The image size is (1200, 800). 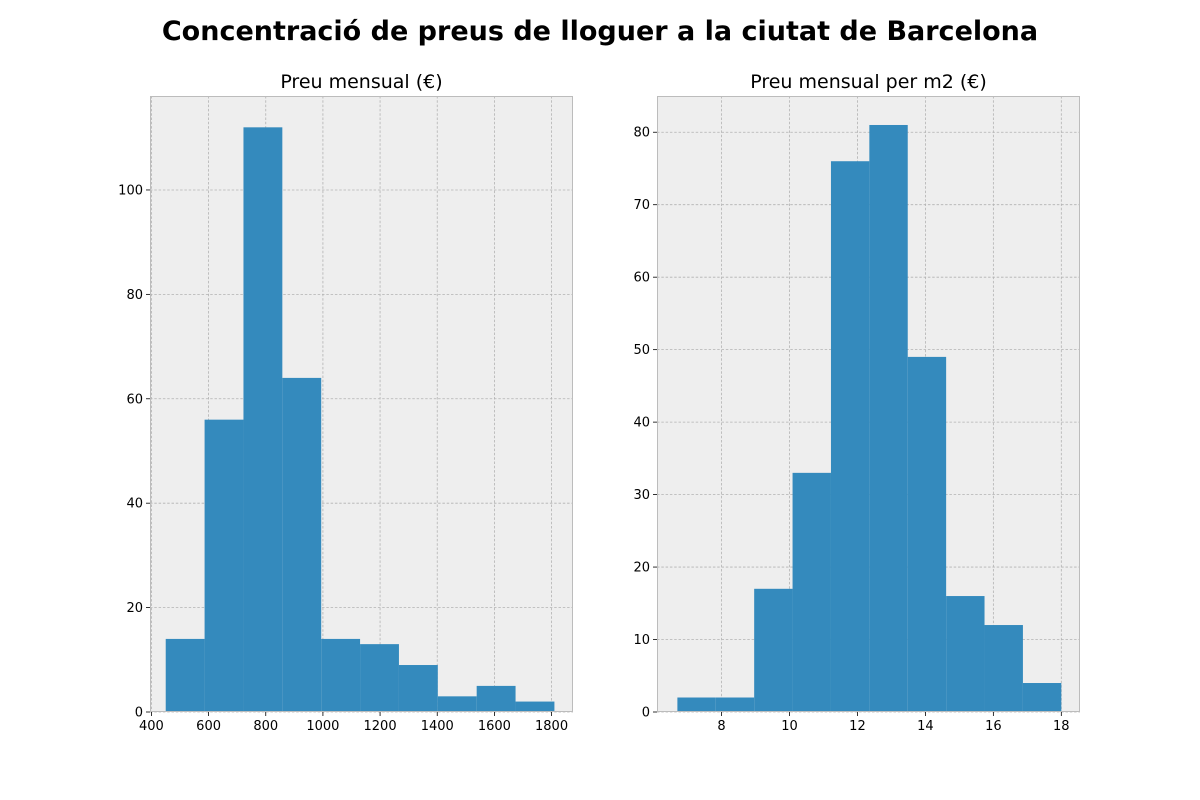 I want to click on x-tick-label: 10, so click(x=789, y=726).